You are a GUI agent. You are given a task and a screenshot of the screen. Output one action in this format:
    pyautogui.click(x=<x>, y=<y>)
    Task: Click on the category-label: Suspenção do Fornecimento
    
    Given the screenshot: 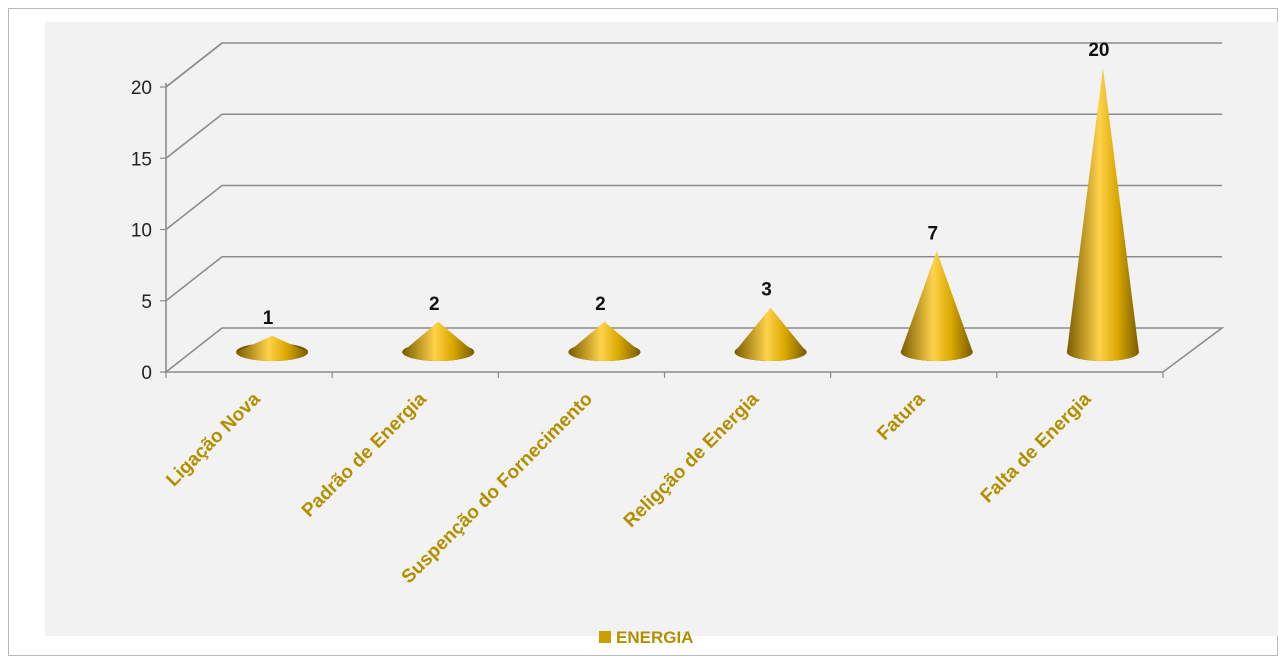 What is the action you would take?
    pyautogui.click(x=497, y=488)
    